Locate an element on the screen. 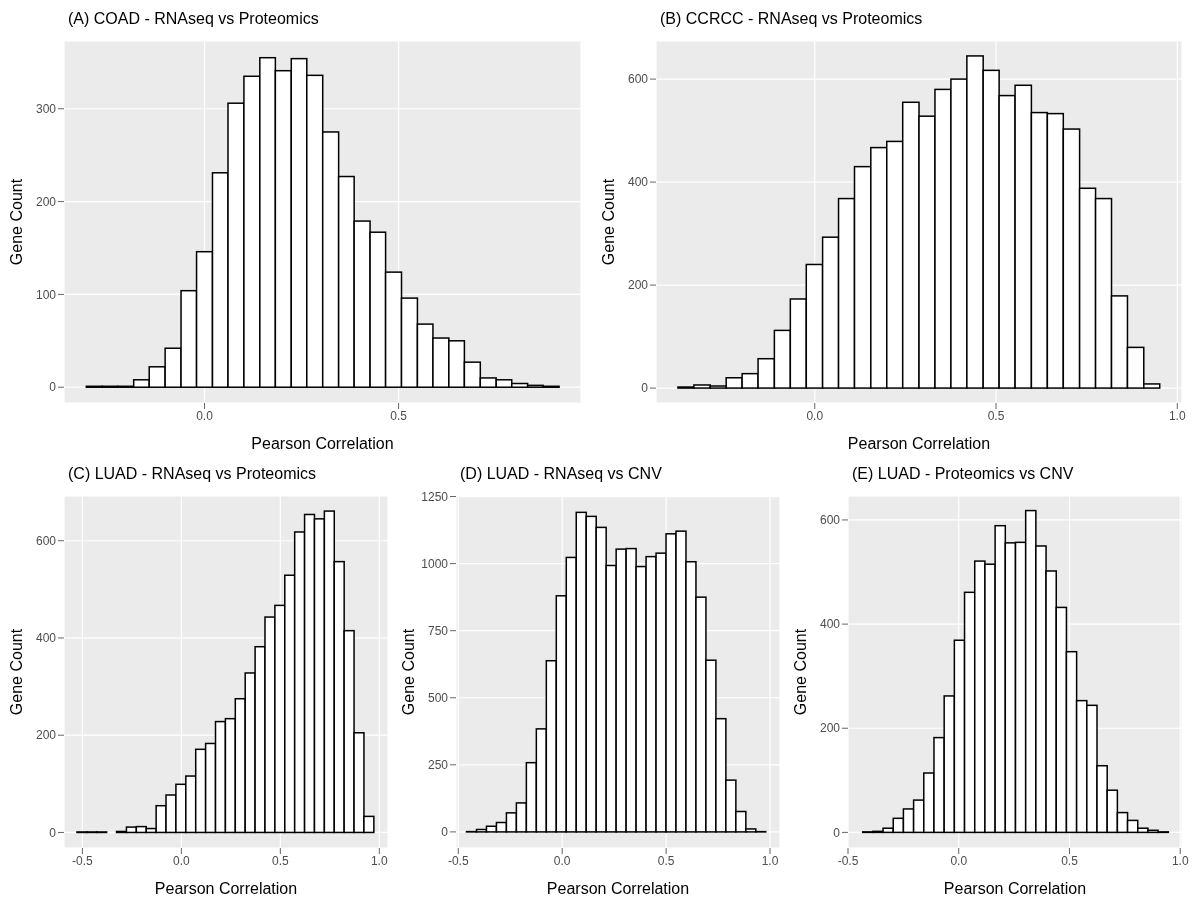  y-tick-label: 500 is located at coordinates (438, 698).